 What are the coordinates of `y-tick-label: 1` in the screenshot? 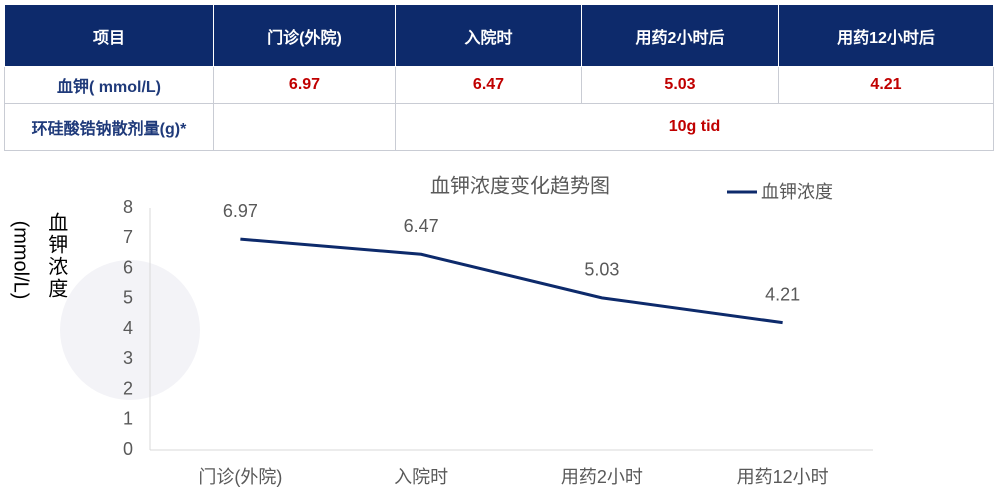 It's located at (128, 419).